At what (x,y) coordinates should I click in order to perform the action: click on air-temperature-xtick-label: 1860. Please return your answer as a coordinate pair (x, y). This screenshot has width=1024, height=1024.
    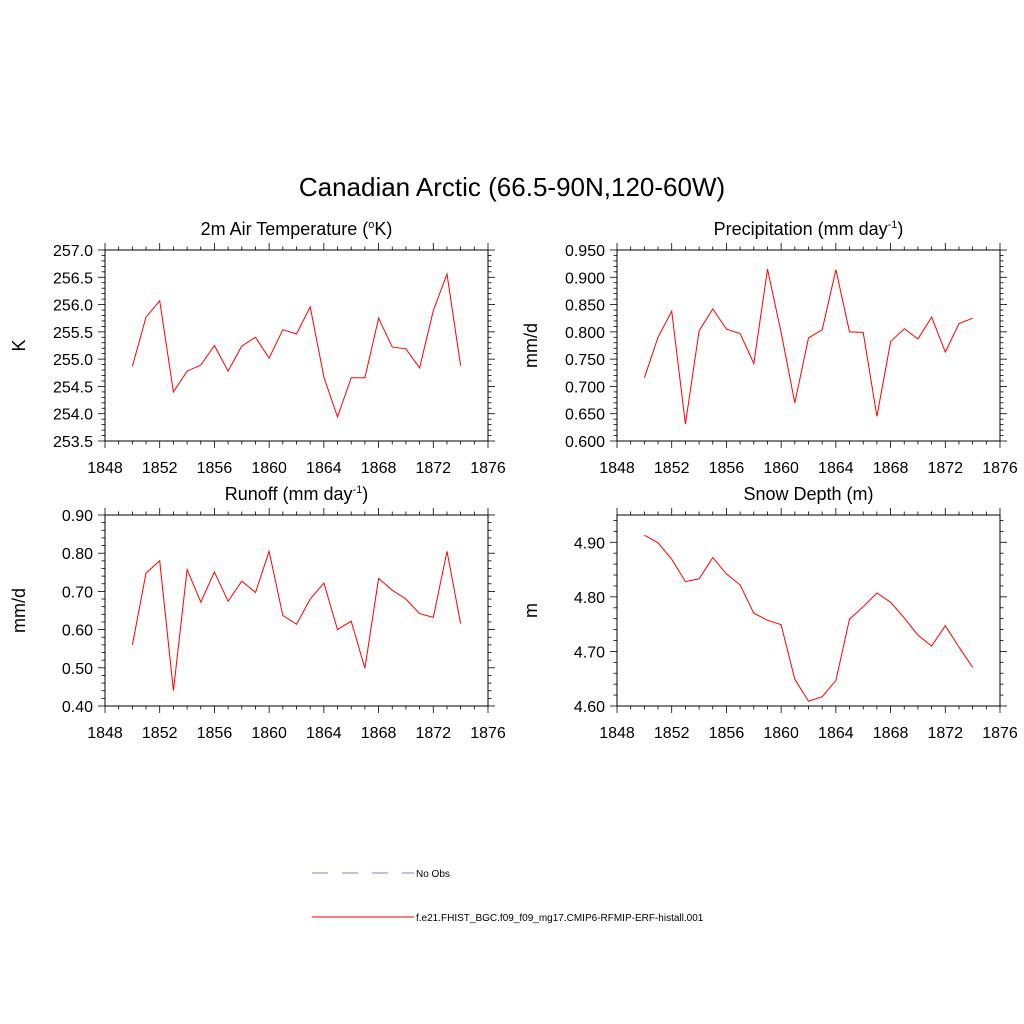
    Looking at the image, I should click on (269, 468).